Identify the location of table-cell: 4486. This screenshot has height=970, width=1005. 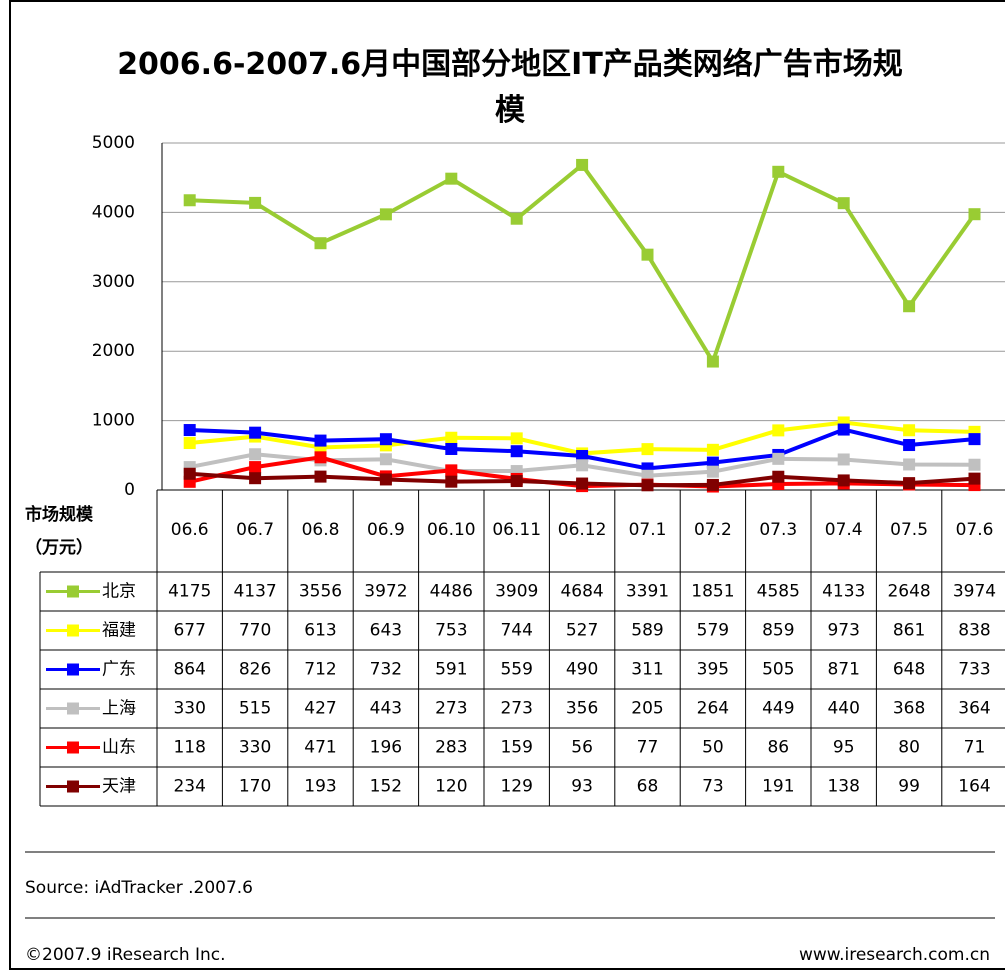
(451, 592).